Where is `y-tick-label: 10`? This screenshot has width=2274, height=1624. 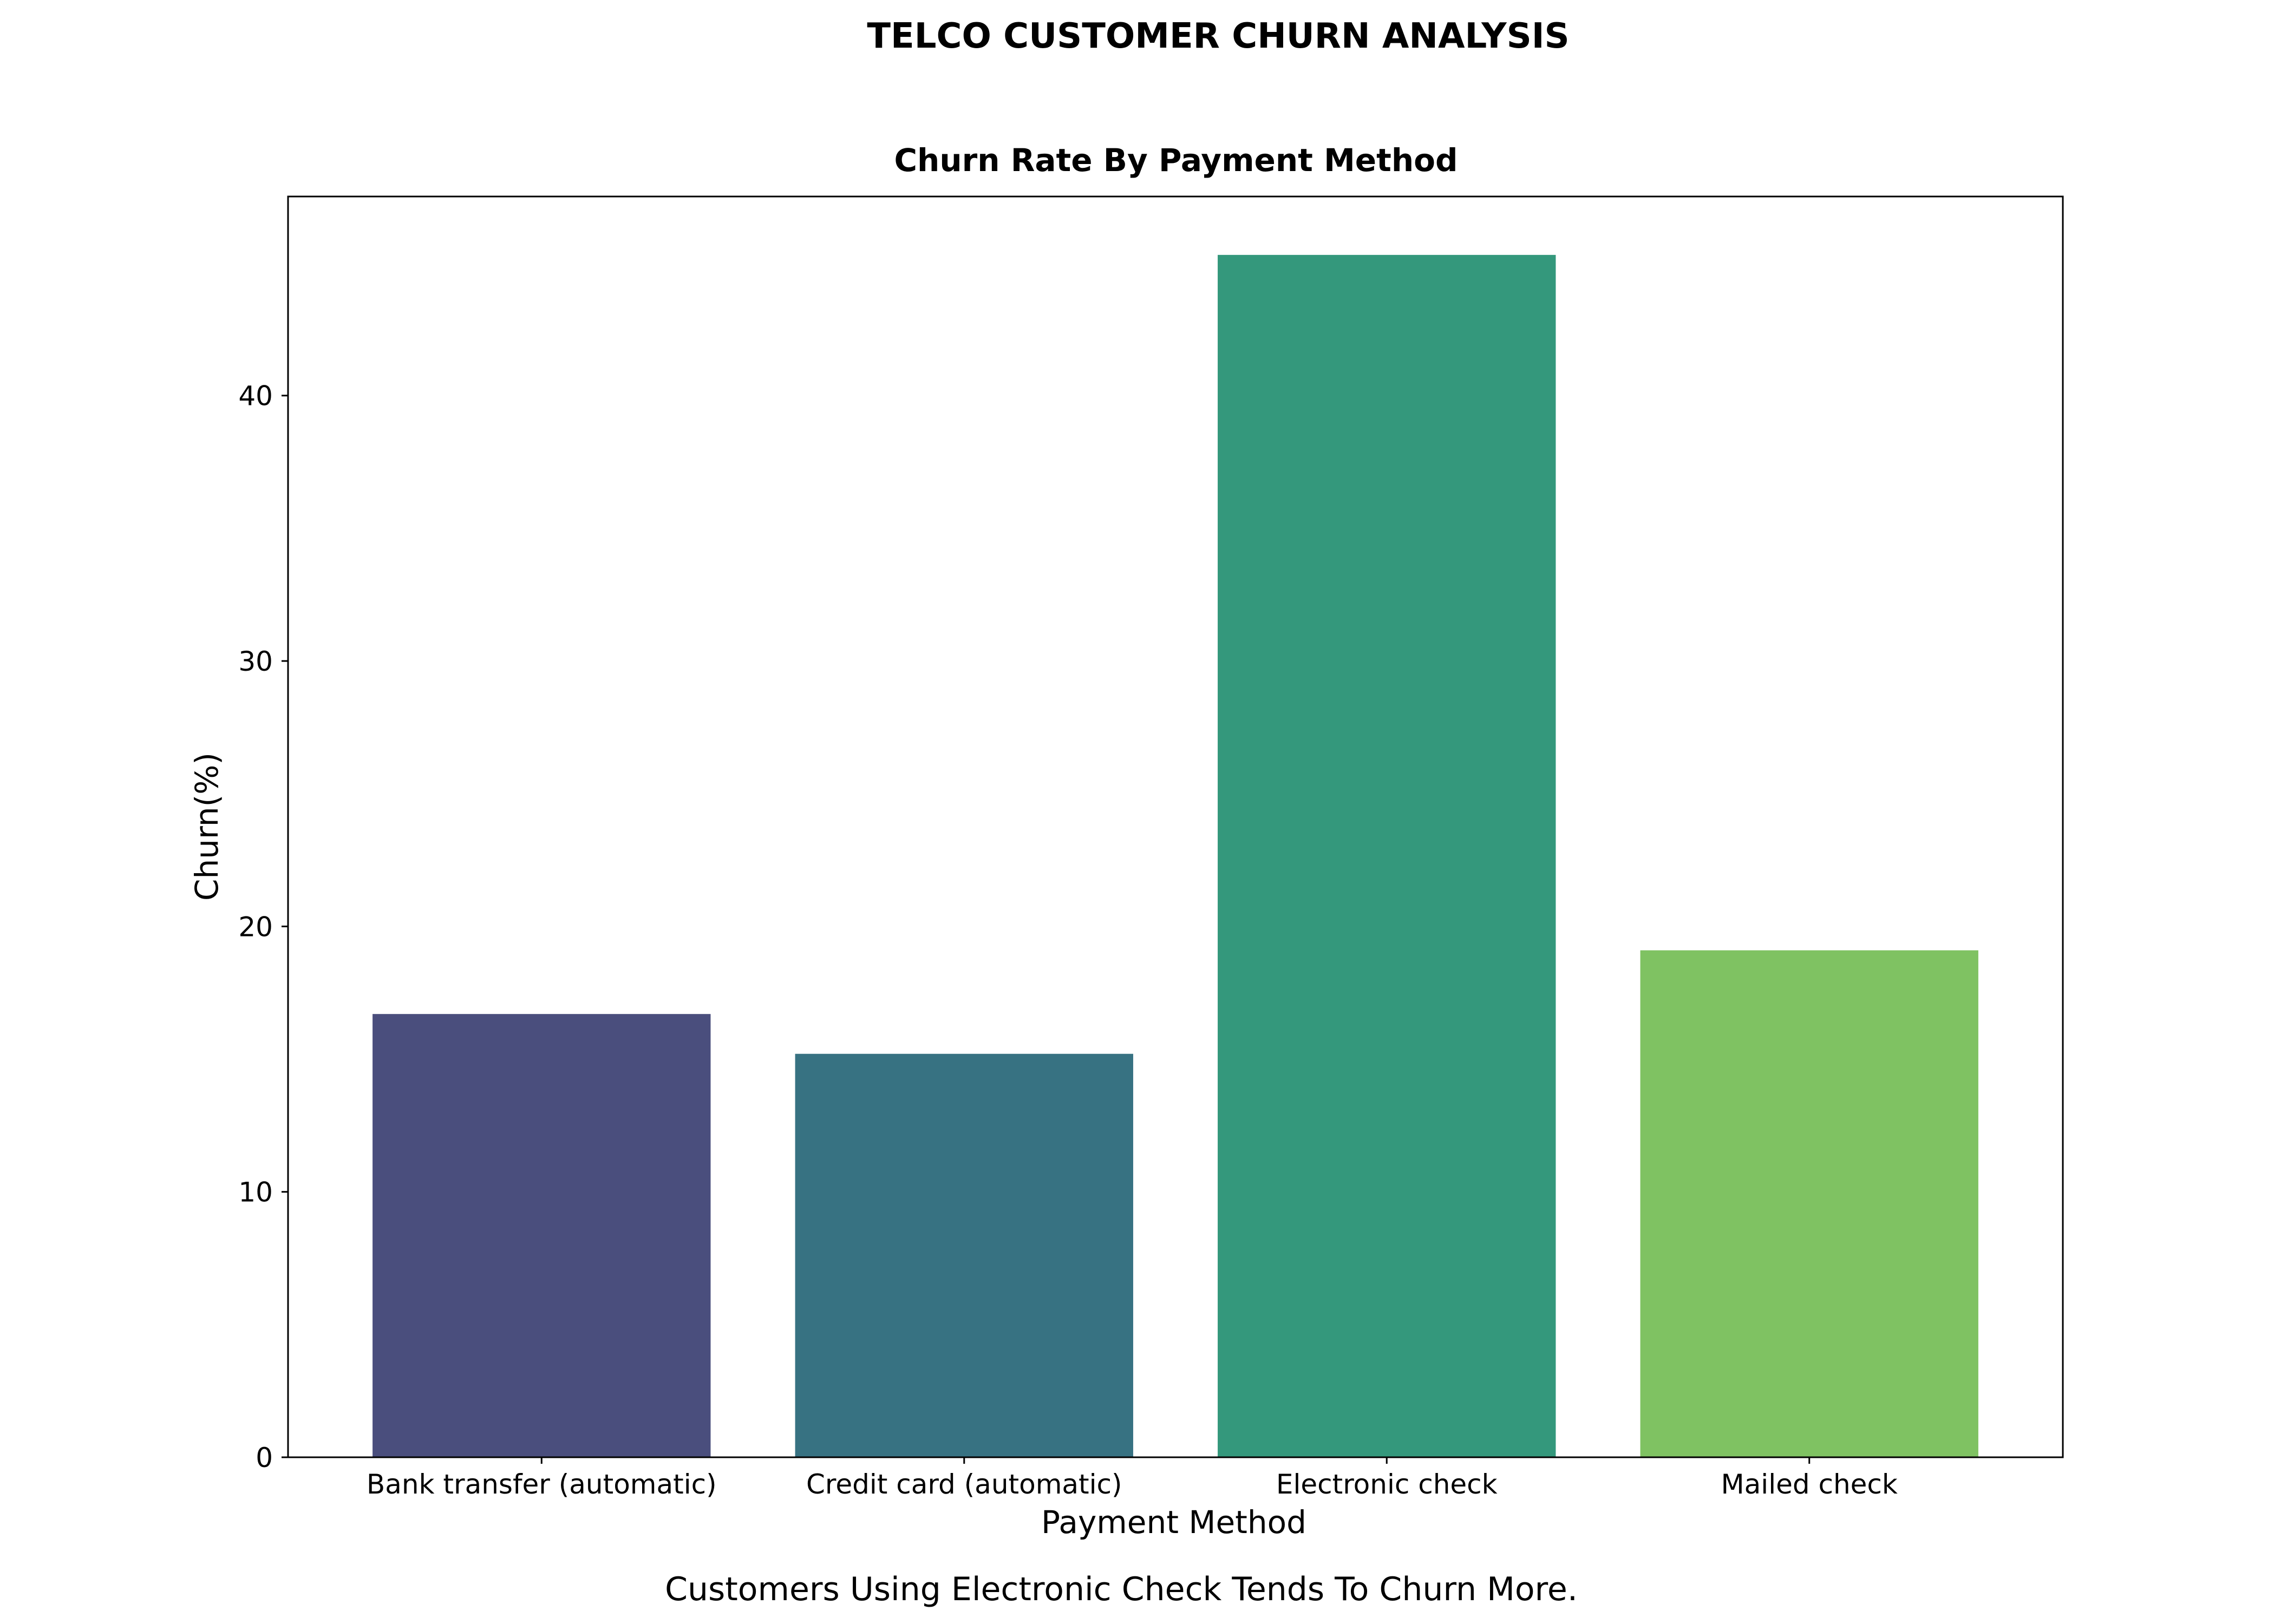 y-tick-label: 10 is located at coordinates (256, 1192).